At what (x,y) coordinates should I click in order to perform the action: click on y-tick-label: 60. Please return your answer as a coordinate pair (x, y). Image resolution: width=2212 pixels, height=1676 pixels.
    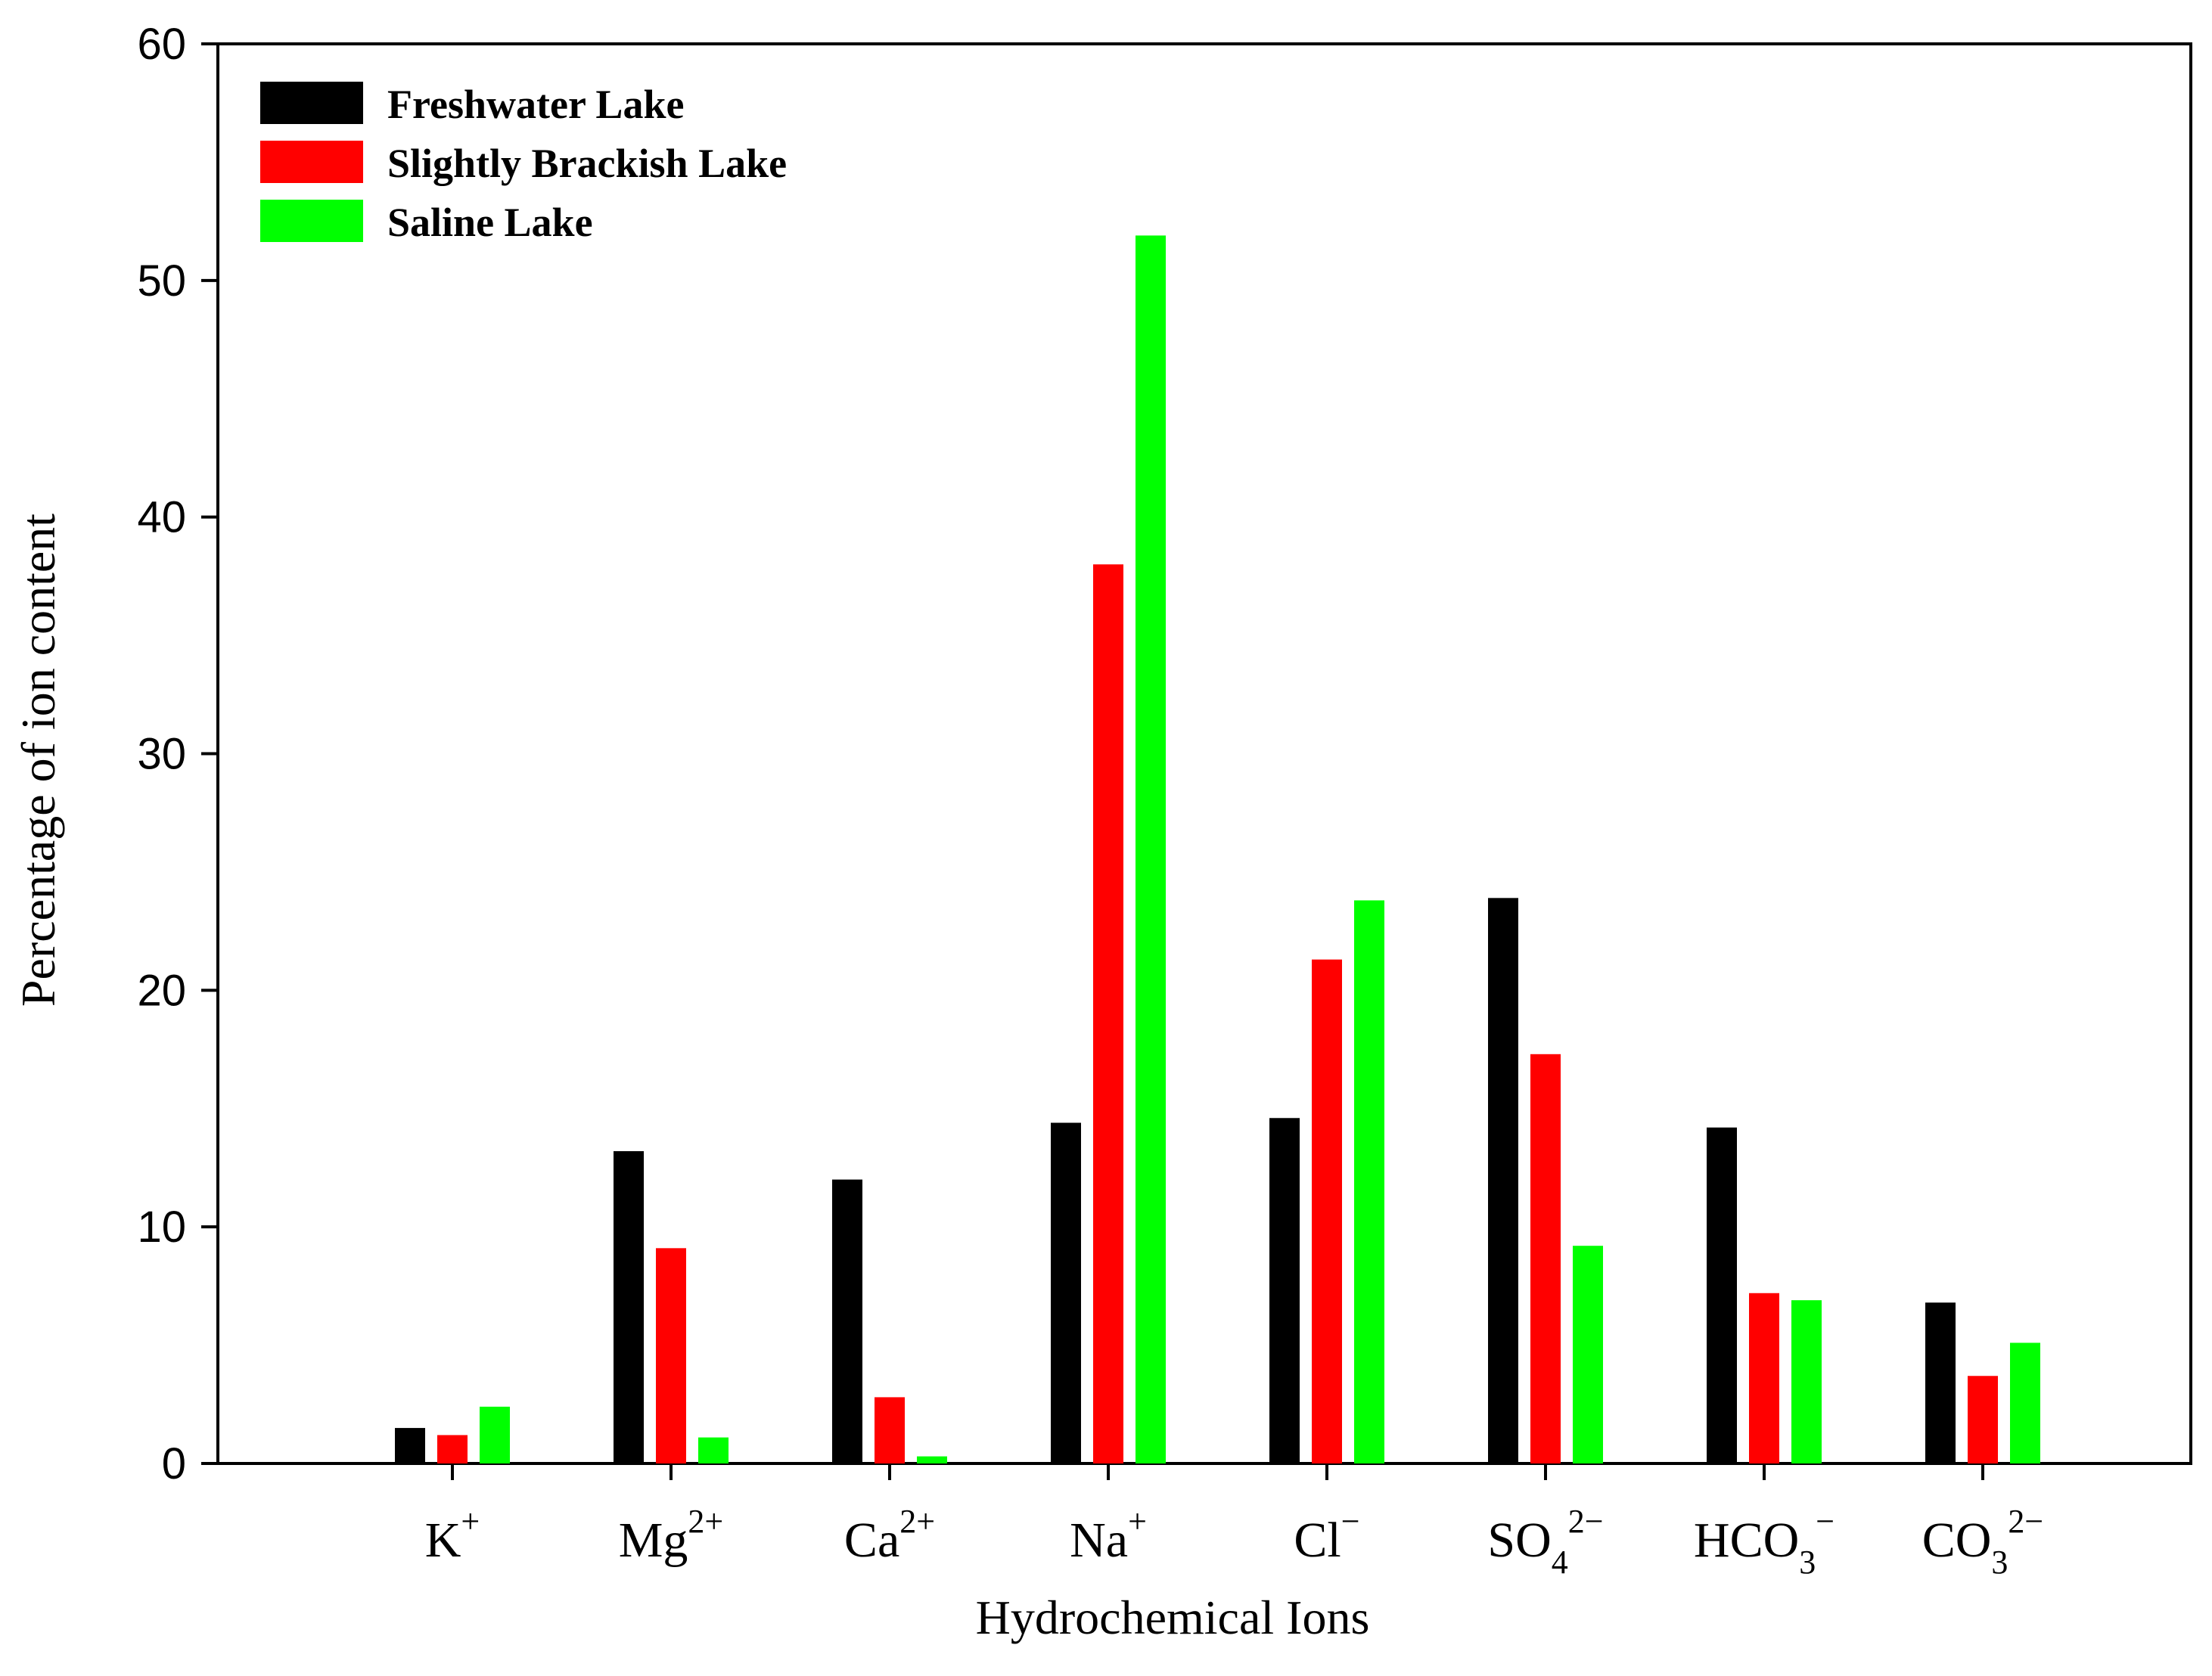
    Looking at the image, I should click on (161, 44).